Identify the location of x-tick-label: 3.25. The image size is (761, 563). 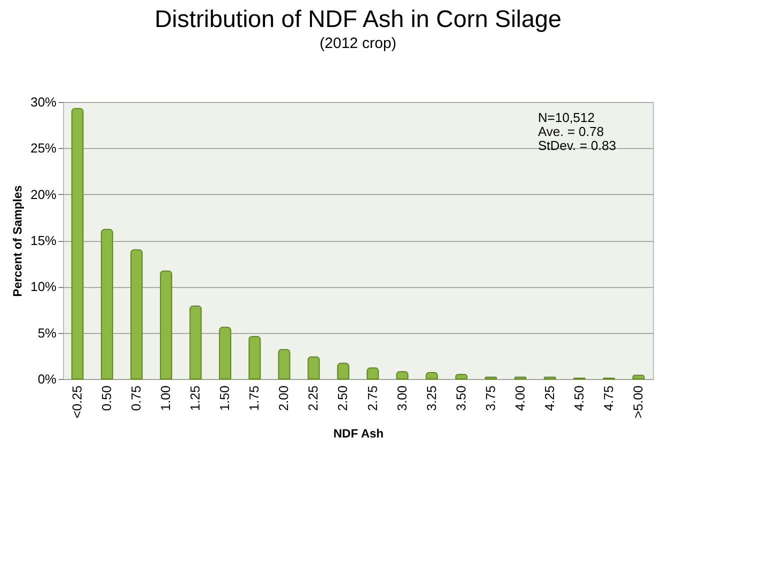
(431, 398).